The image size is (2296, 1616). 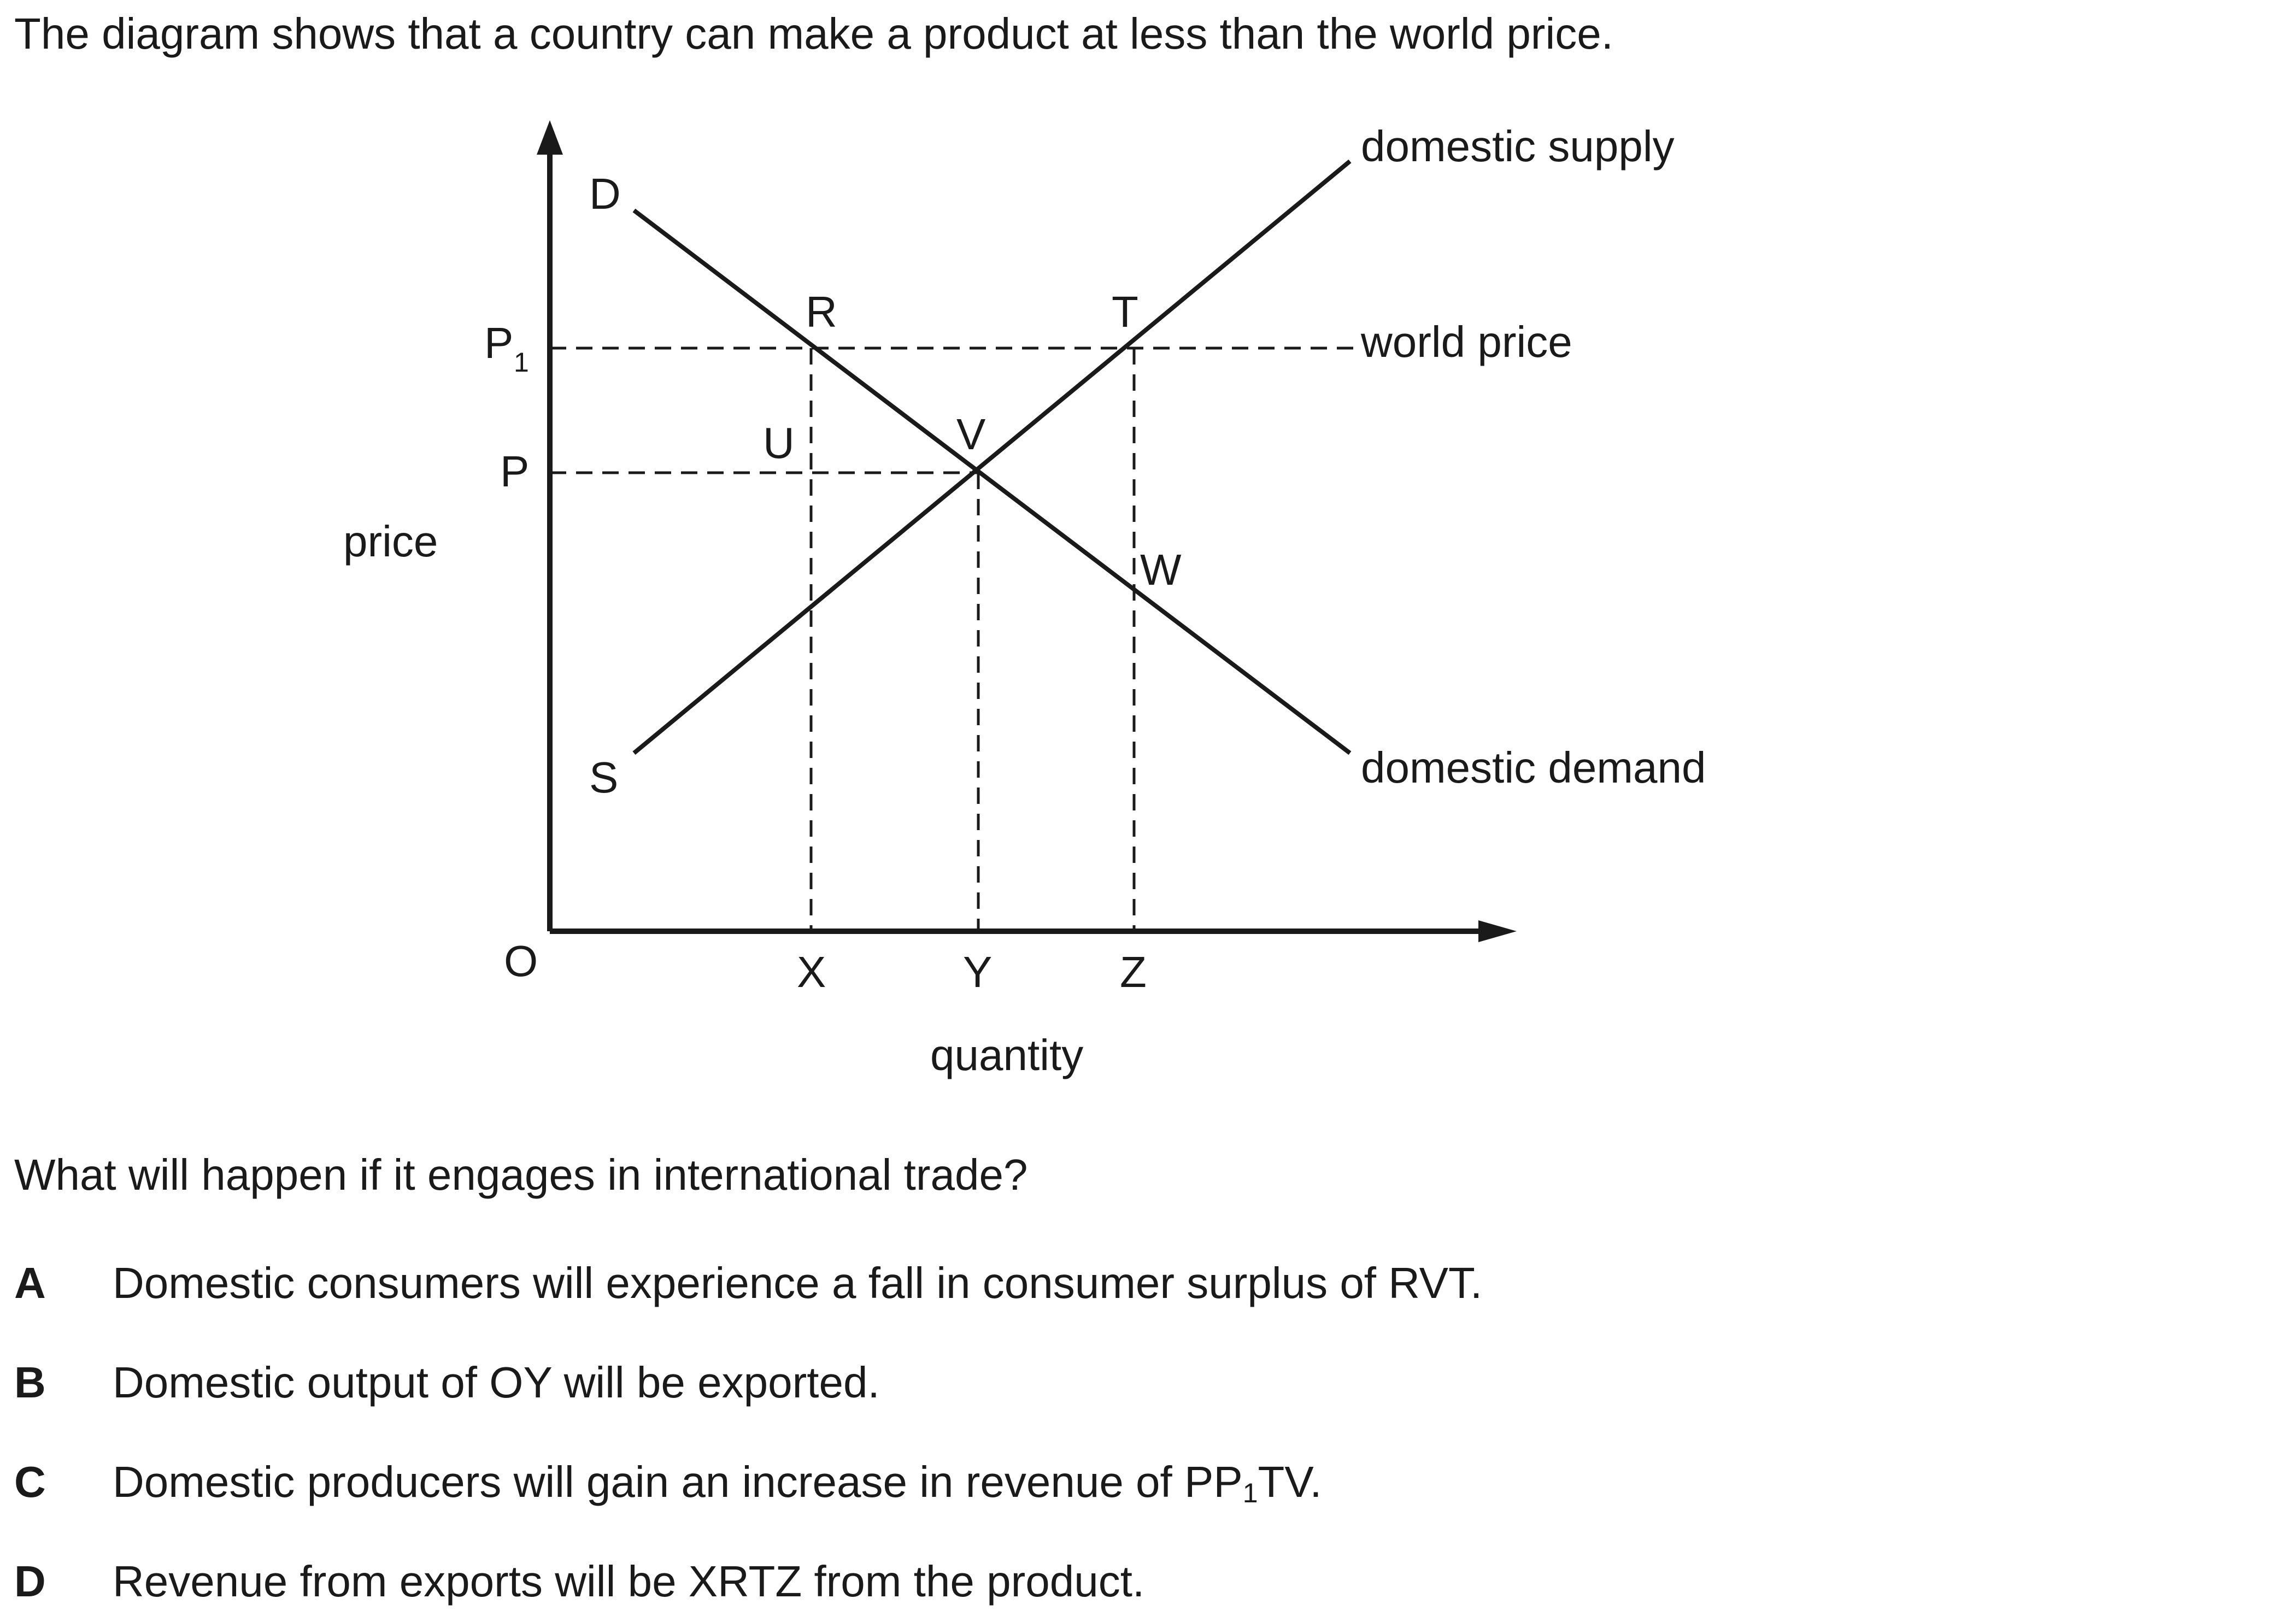 I want to click on quantity-x-label: X, so click(x=811, y=972).